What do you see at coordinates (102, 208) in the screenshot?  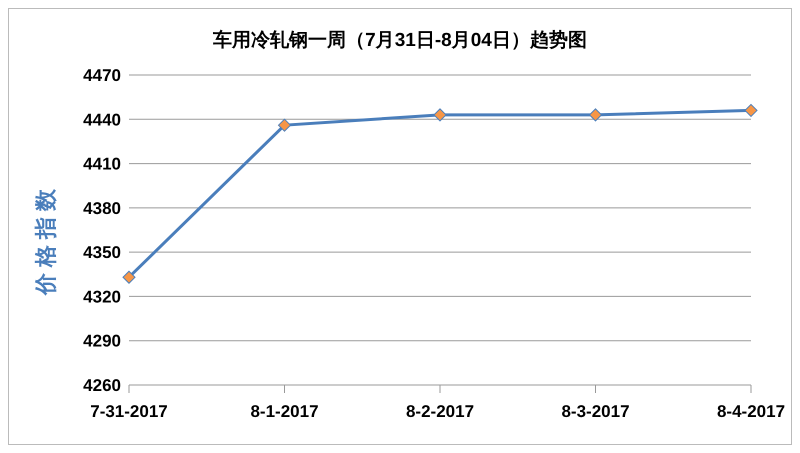 I see `y-tick-label: 4380` at bounding box center [102, 208].